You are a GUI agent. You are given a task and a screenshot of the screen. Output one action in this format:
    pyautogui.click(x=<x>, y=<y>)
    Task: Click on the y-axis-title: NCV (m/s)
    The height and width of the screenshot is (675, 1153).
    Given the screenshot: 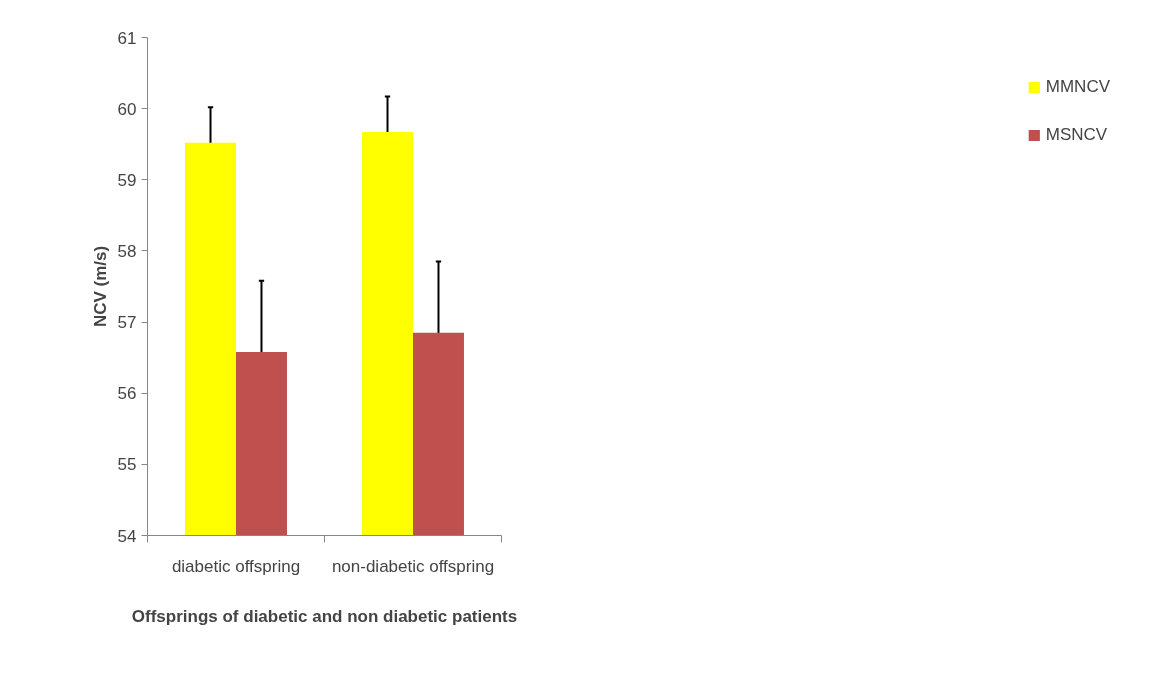 What is the action you would take?
    pyautogui.click(x=100, y=286)
    